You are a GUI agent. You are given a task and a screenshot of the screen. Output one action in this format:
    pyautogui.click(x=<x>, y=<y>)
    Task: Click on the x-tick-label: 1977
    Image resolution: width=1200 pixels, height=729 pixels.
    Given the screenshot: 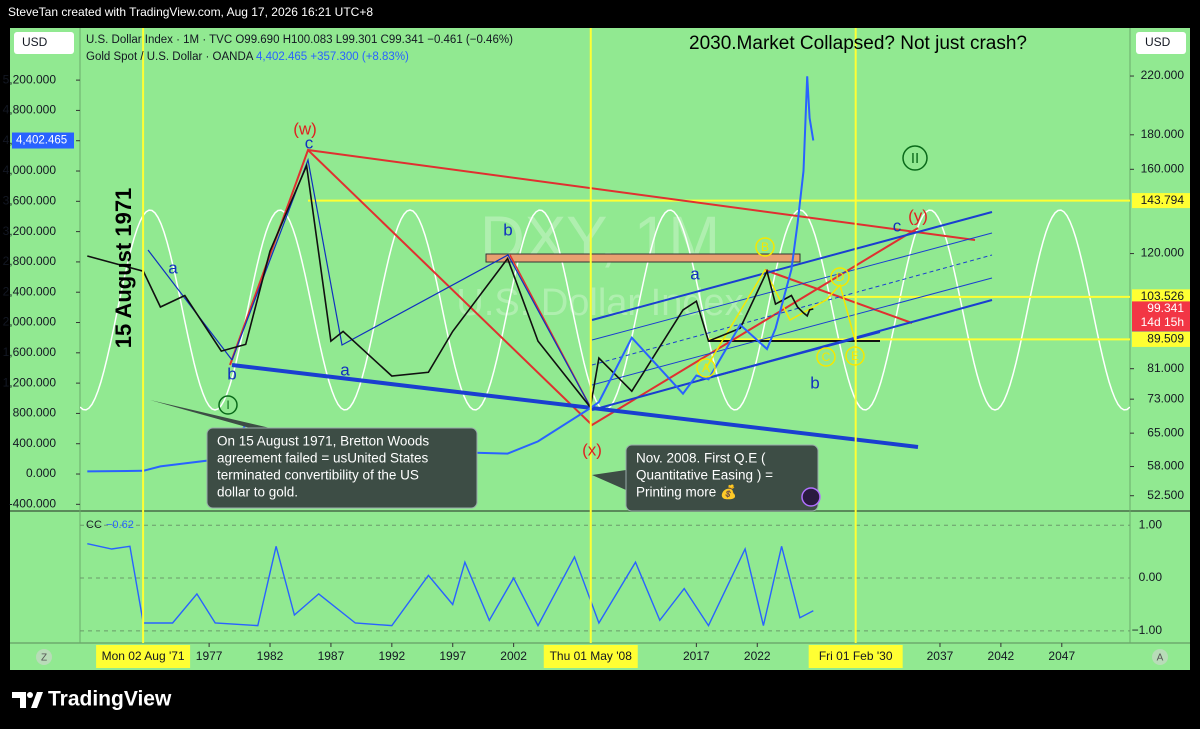 What is the action you would take?
    pyautogui.click(x=209, y=656)
    